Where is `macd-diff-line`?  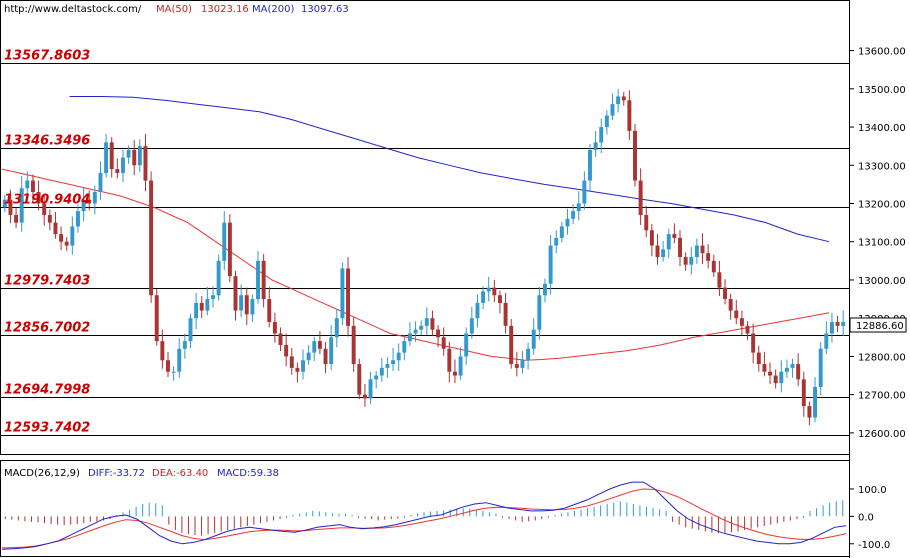
macd-diff-line is located at coordinates (424, 515).